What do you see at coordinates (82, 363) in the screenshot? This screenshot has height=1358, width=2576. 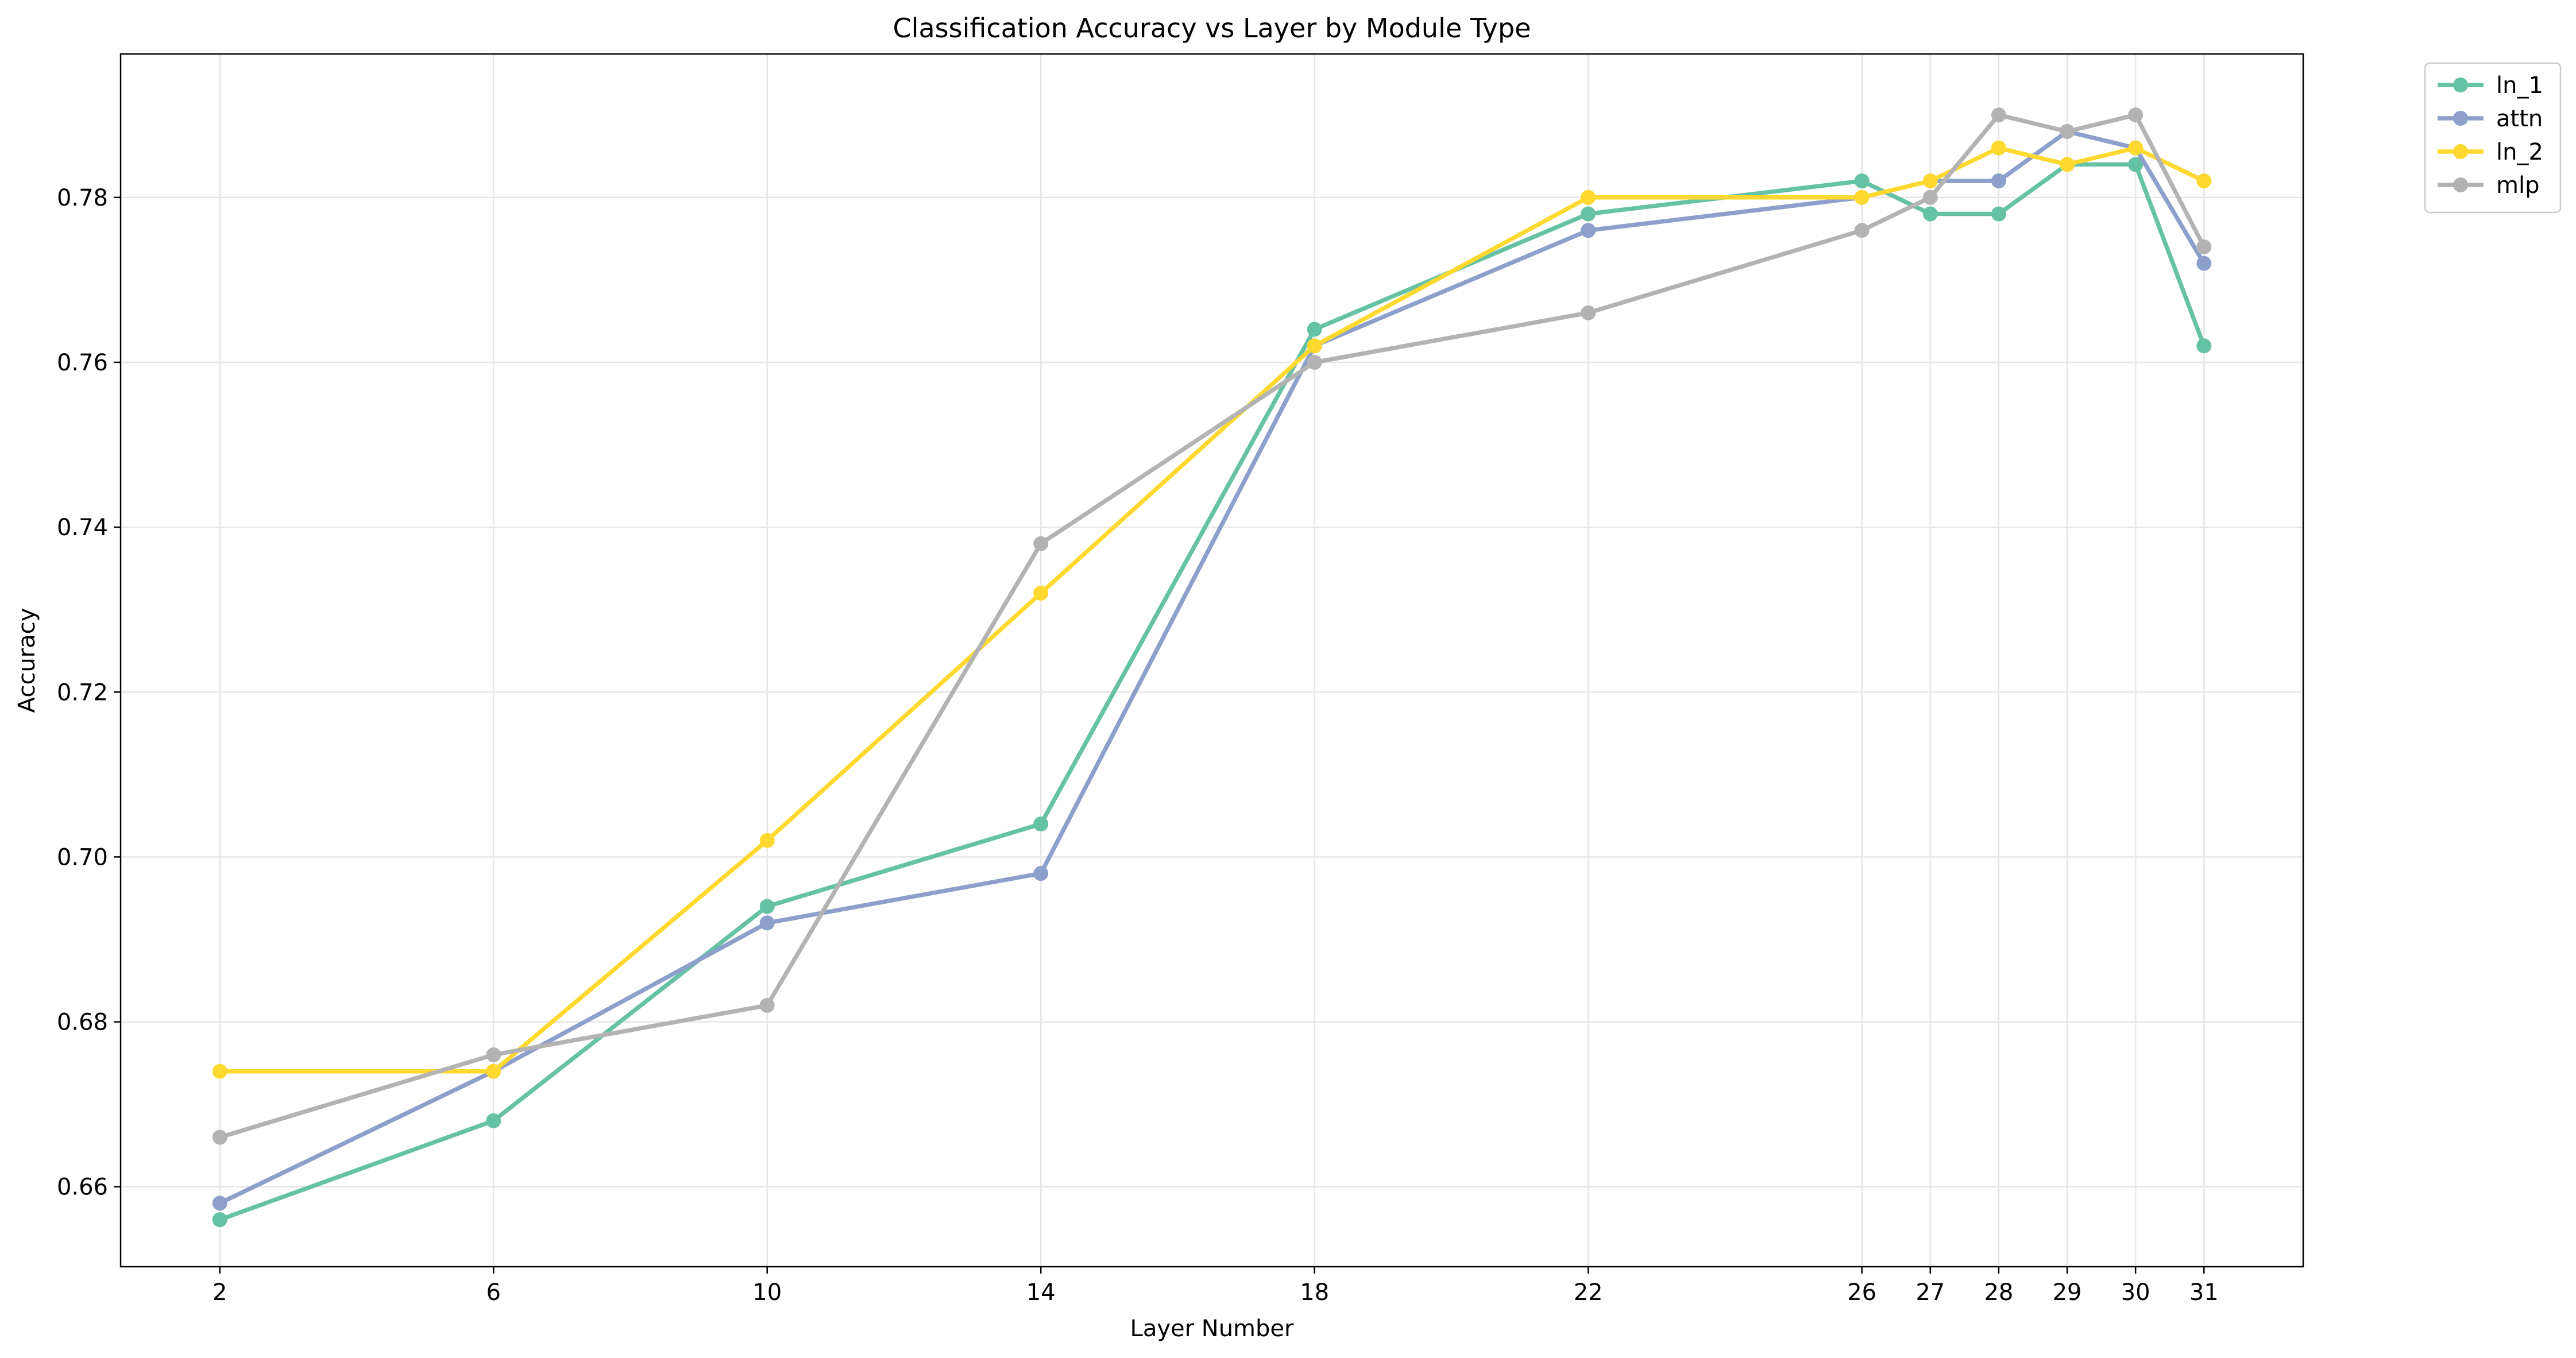 I see `y-tick-label: 0.76` at bounding box center [82, 363].